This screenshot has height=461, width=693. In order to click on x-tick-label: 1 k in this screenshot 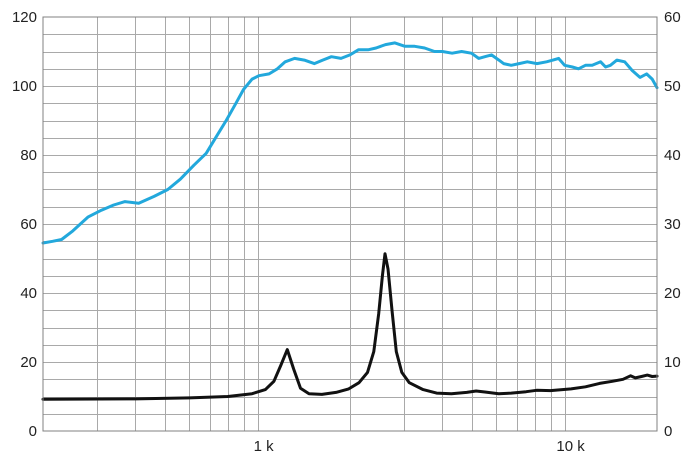, I will do `click(264, 446)`.